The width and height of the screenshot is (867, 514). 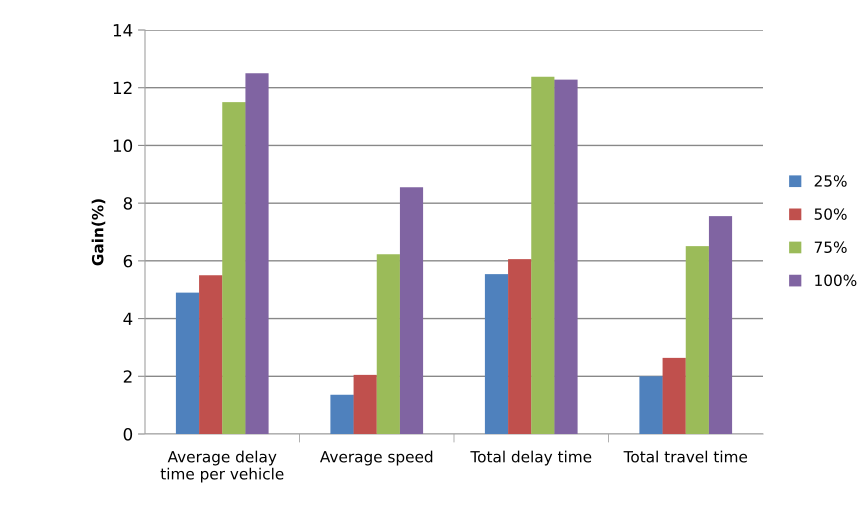 What do you see at coordinates (531, 458) in the screenshot?
I see `x-tick-label: Total delay time` at bounding box center [531, 458].